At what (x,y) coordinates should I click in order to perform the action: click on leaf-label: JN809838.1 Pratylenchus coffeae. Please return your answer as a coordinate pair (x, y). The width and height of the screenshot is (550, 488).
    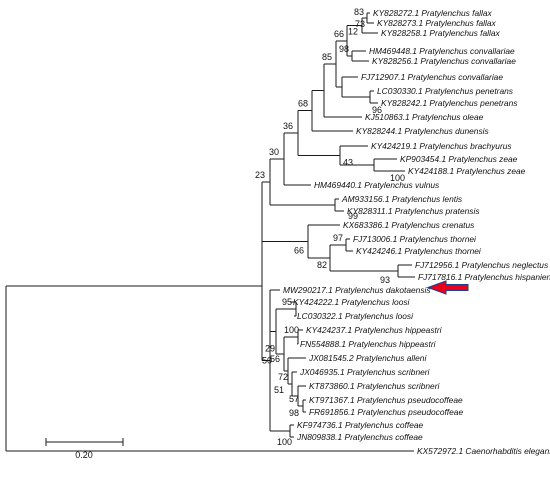
    Looking at the image, I should click on (359, 437).